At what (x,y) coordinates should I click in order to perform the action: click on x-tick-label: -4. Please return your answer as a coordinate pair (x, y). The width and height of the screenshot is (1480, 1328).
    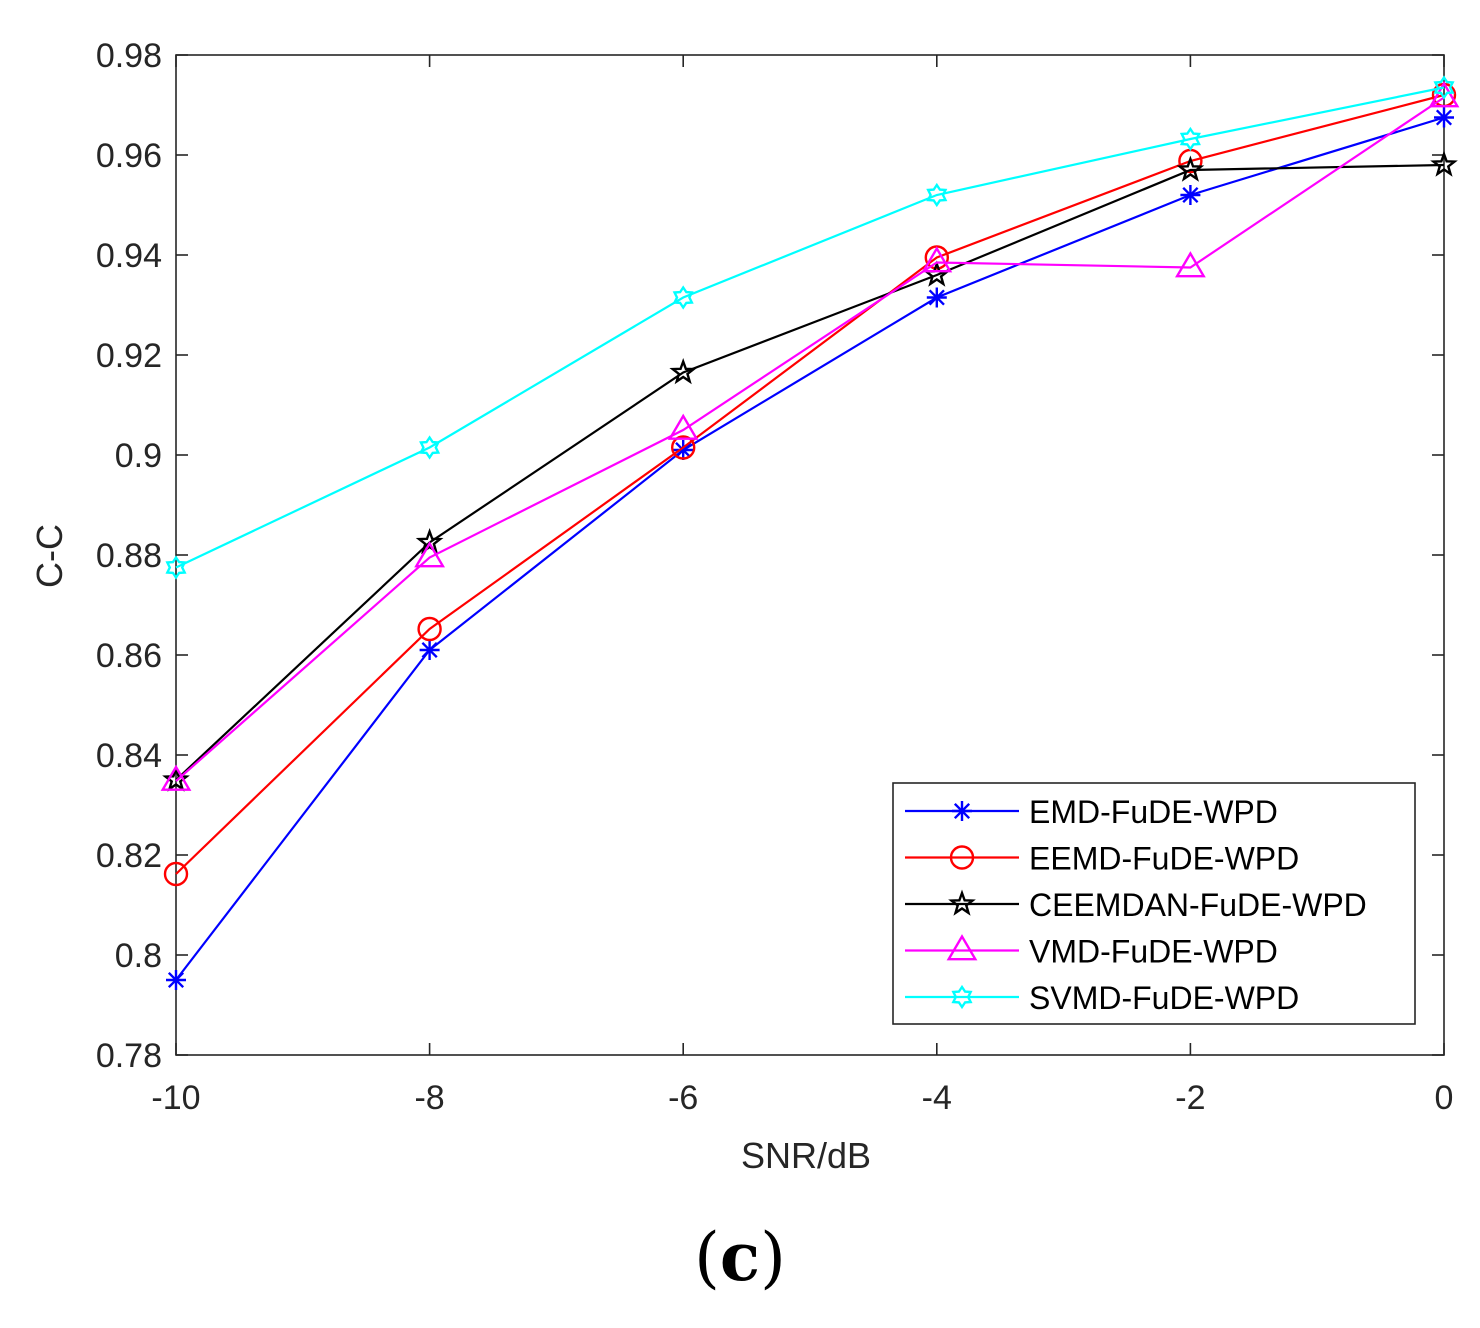
    Looking at the image, I should click on (937, 1098).